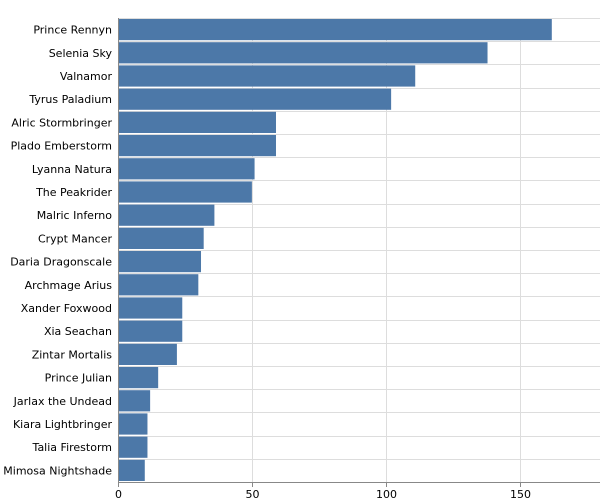 This screenshot has height=502, width=602. Describe the element at coordinates (78, 331) in the screenshot. I see `category-label: Xia Seachan` at that location.